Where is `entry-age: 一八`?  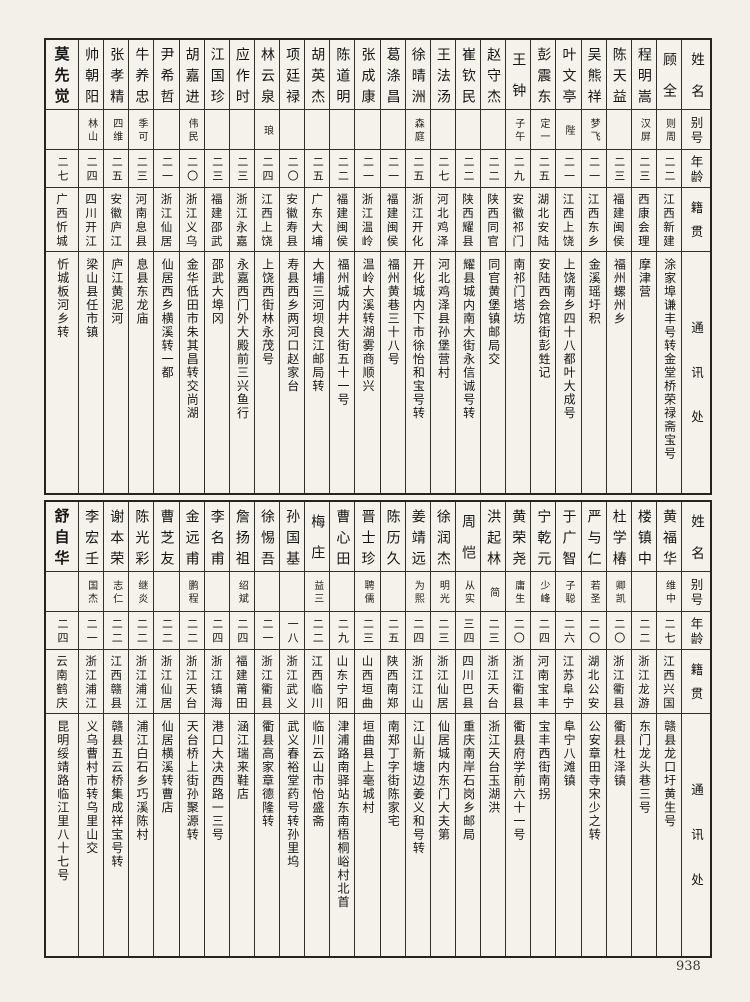 entry-age: 一八 is located at coordinates (292, 631).